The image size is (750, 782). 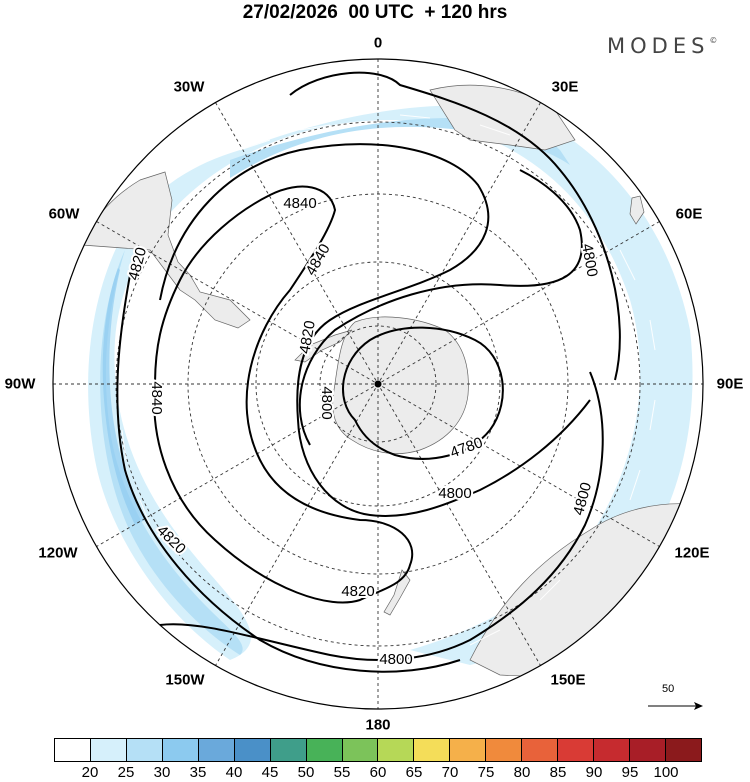 I want to click on modes-logo-text: MODES, so click(x=658, y=46).